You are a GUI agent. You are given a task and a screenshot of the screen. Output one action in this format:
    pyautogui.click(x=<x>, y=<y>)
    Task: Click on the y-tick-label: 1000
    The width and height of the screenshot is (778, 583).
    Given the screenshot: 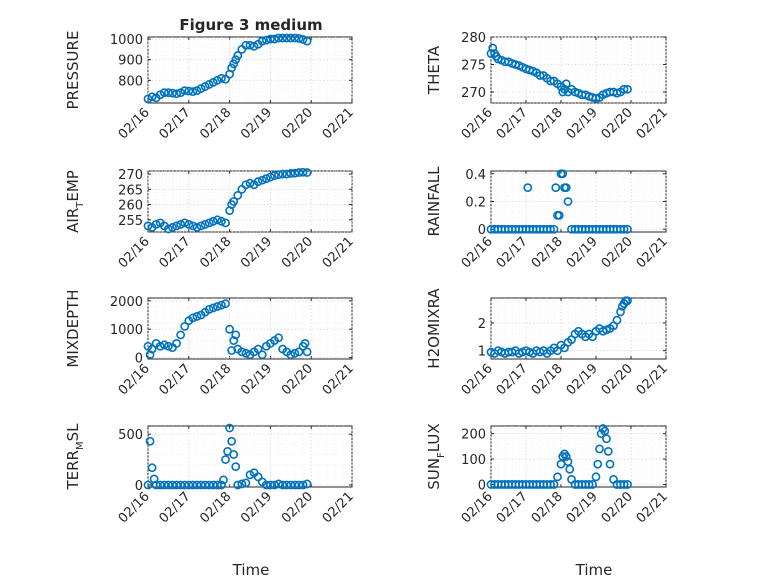 What is the action you would take?
    pyautogui.click(x=126, y=40)
    